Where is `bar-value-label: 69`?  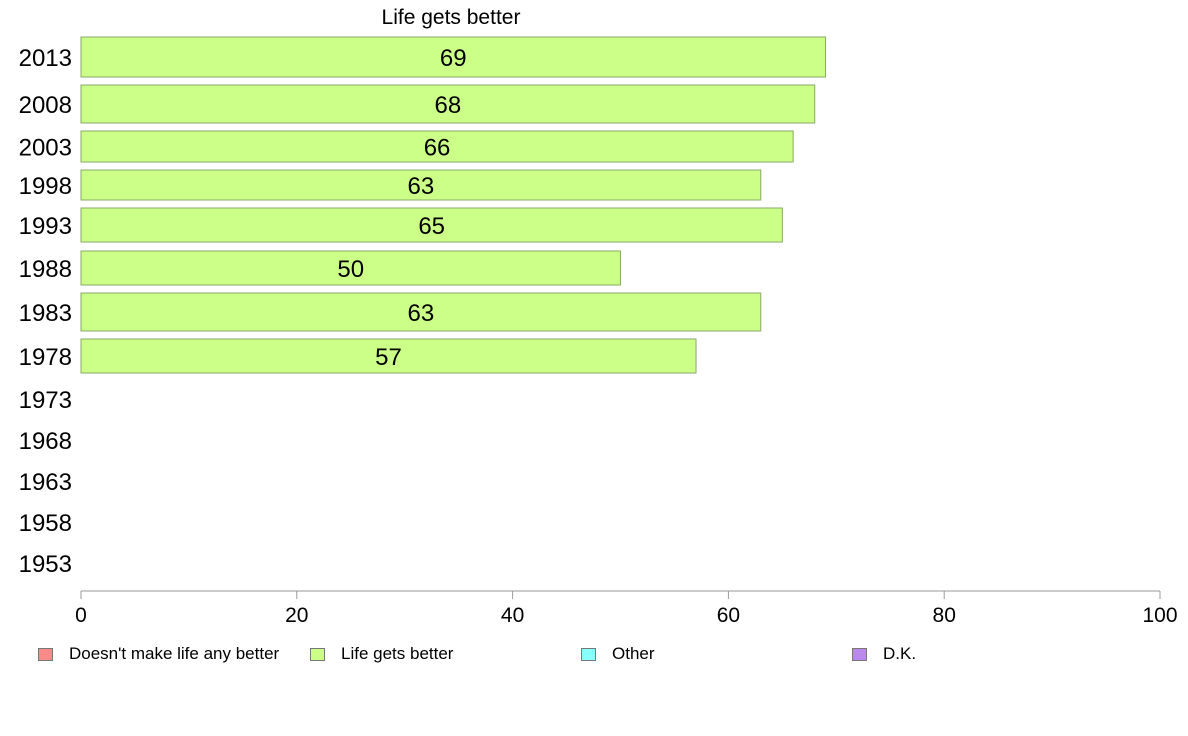 bar-value-label: 69 is located at coordinates (453, 58).